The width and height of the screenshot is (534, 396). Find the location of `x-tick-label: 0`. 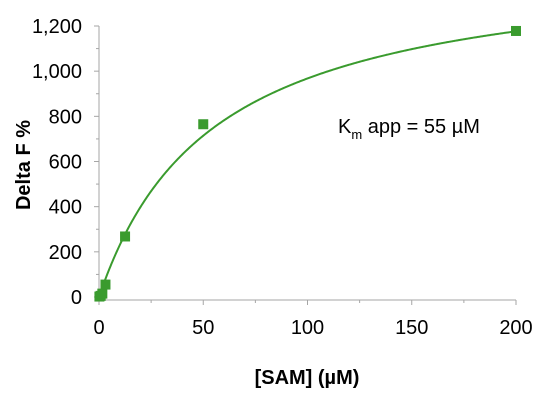

x-tick-label: 0 is located at coordinates (98, 328).